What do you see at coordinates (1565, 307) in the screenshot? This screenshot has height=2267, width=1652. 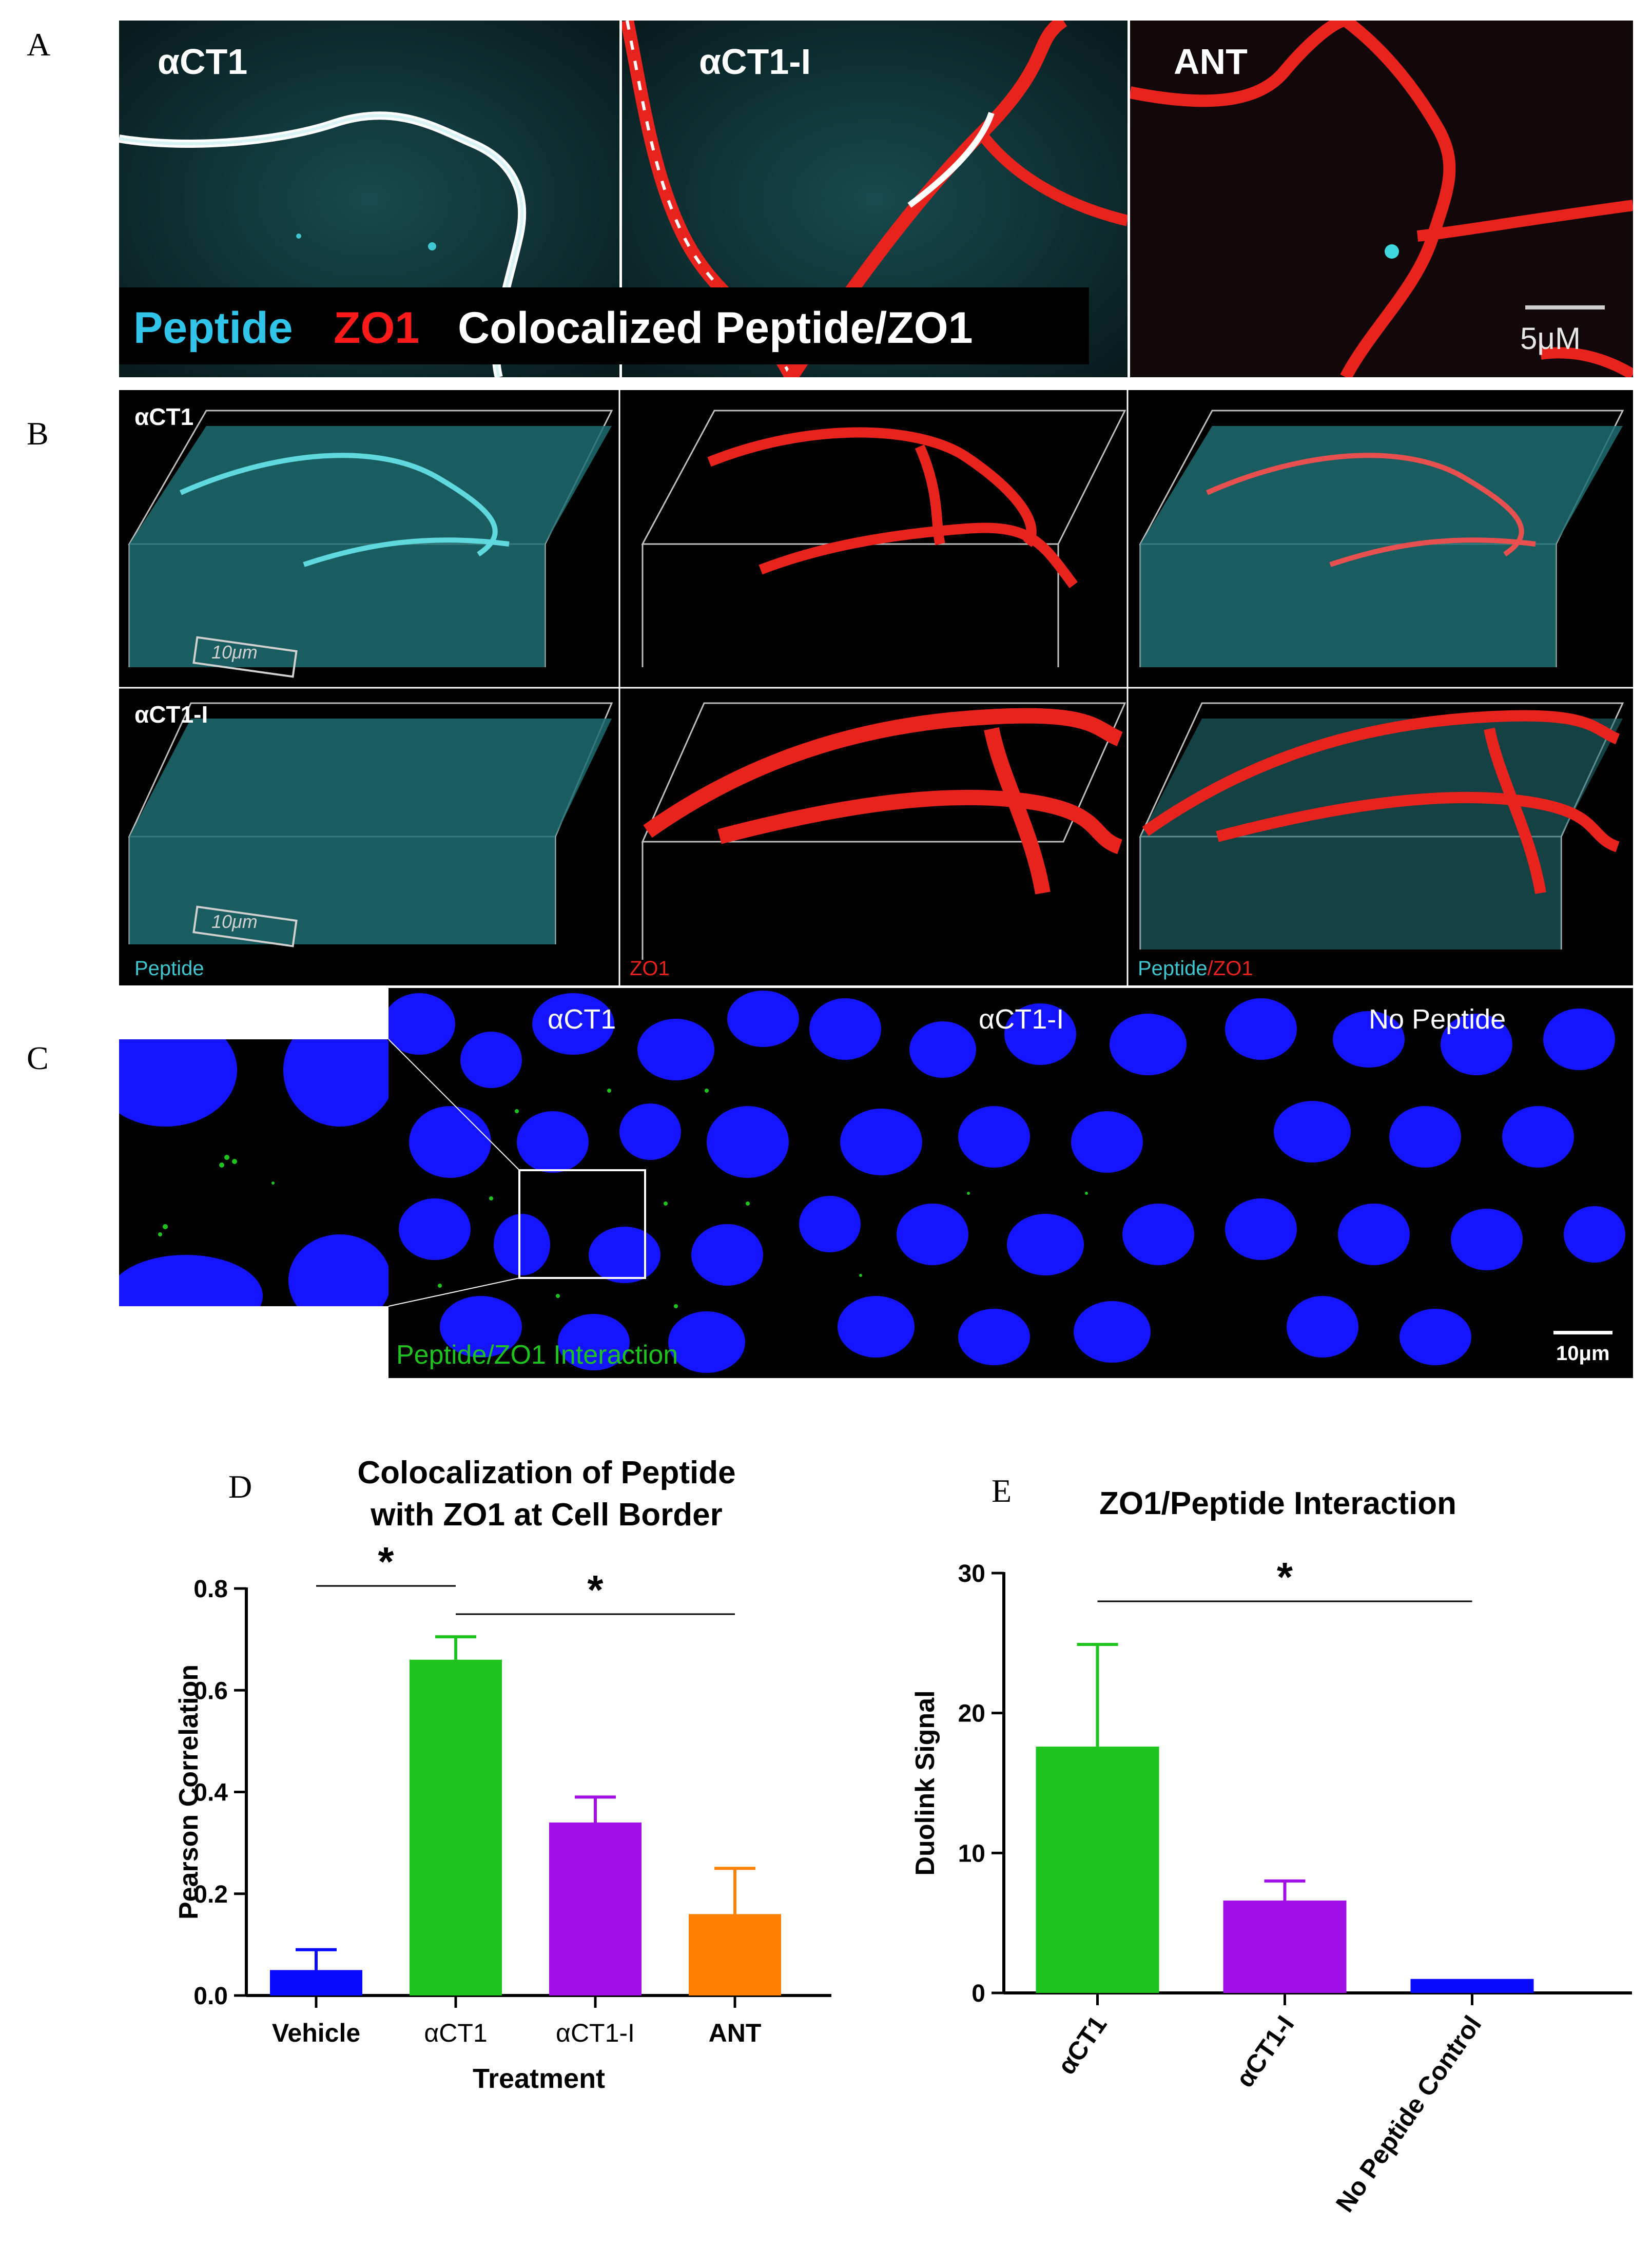 I see `a-scale-bar` at bounding box center [1565, 307].